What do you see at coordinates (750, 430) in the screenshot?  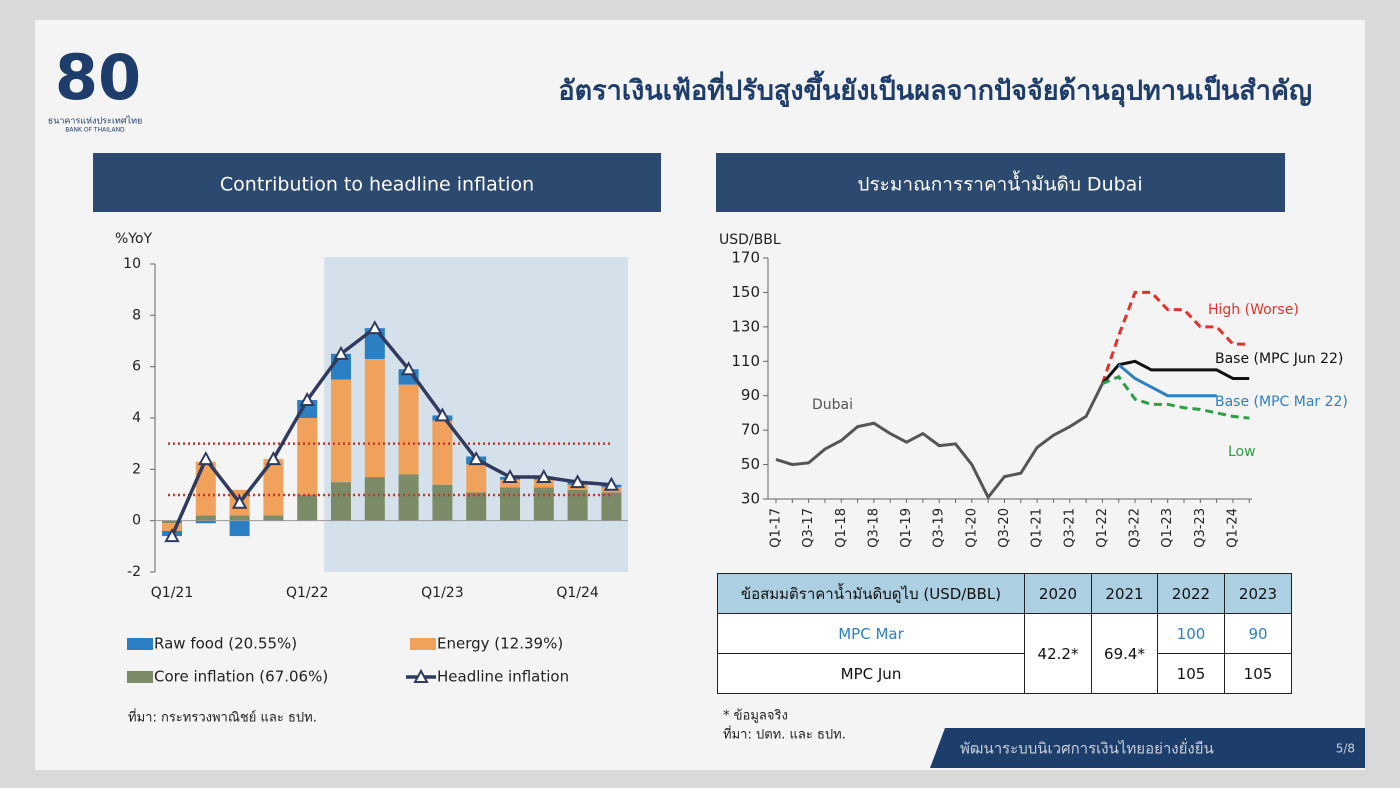 I see `y-tick-label: 70` at bounding box center [750, 430].